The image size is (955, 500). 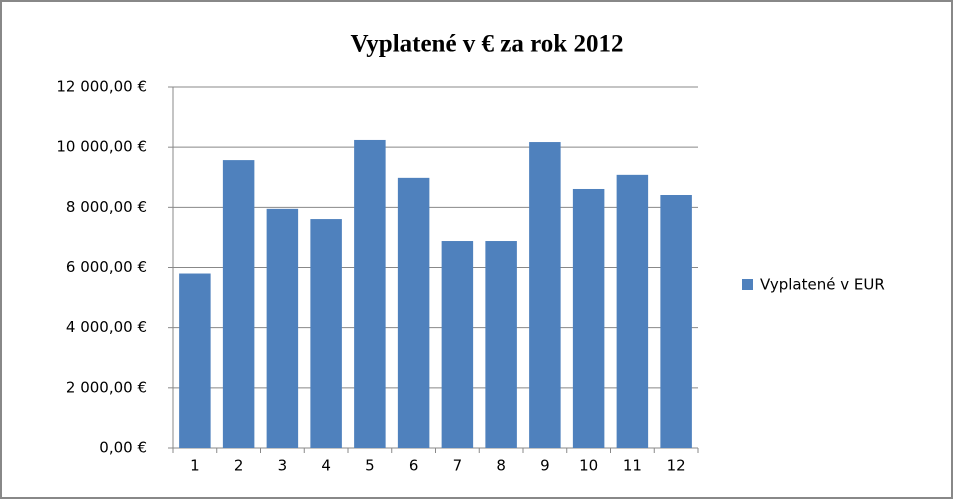 I want to click on x-tick-label: 12, so click(x=676, y=466).